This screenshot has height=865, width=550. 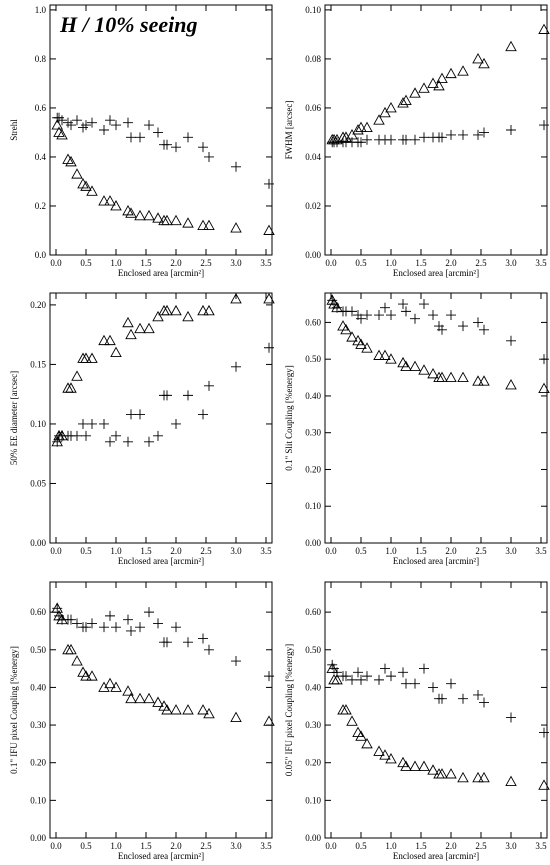 What do you see at coordinates (38, 483) in the screenshot?
I see `y-tick-label: 0.05` at bounding box center [38, 483].